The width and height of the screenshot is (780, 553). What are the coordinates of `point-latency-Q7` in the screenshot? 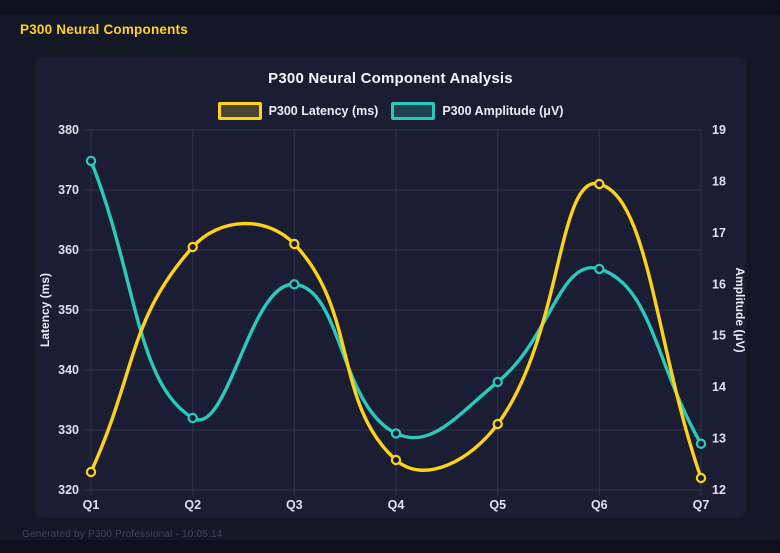 It's located at (701, 478).